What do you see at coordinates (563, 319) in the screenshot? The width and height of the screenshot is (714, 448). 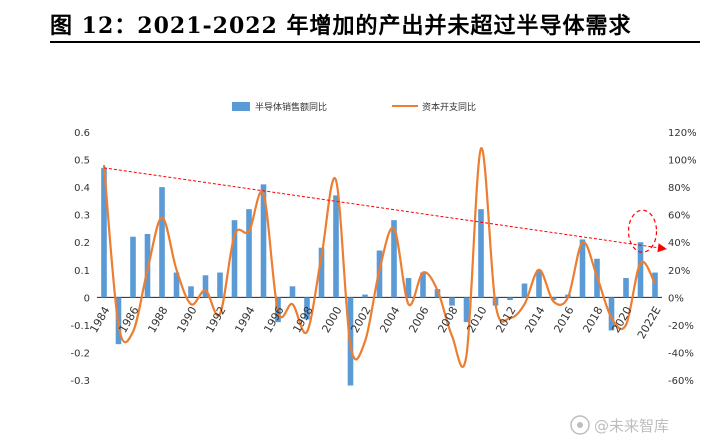 I see `x-tick-label: 2016` at bounding box center [563, 319].